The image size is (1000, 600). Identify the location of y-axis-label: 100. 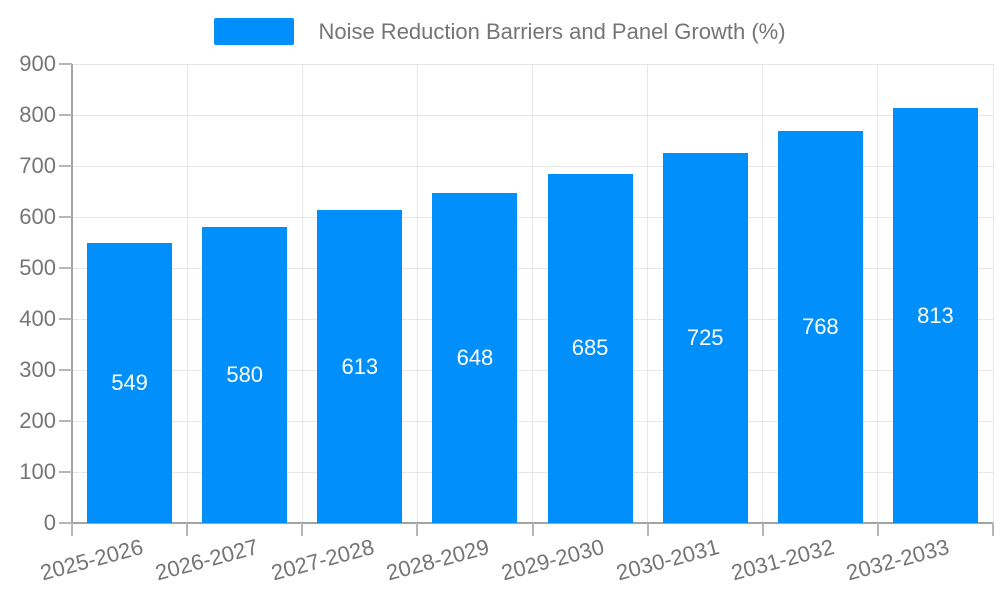
(37, 471).